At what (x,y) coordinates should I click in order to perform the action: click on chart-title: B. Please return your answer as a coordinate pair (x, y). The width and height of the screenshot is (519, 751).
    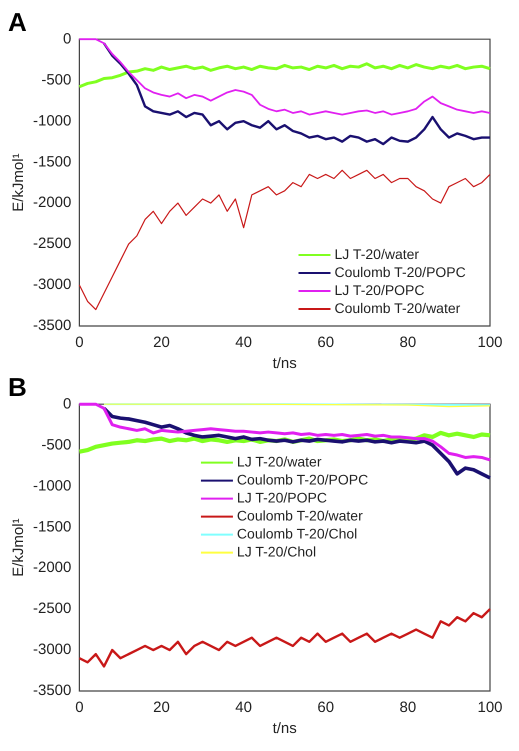
    Looking at the image, I should click on (17, 387).